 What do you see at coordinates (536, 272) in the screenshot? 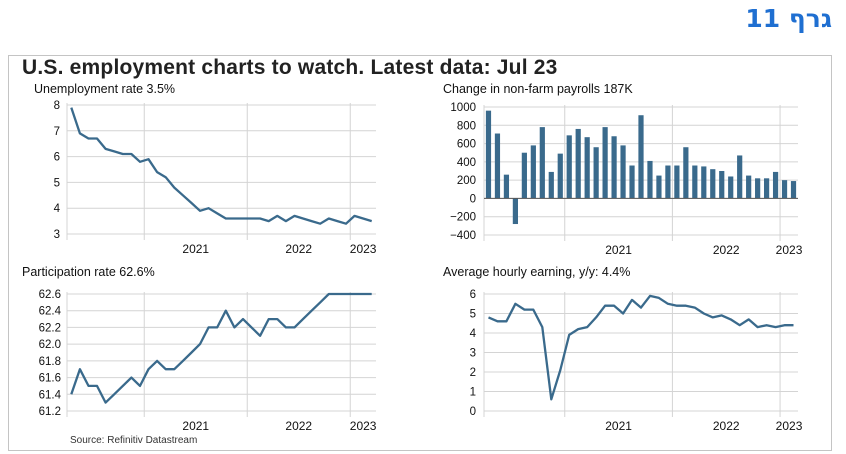
I see `earnings-title: Average hourly earning, y/y: 4.4%` at bounding box center [536, 272].